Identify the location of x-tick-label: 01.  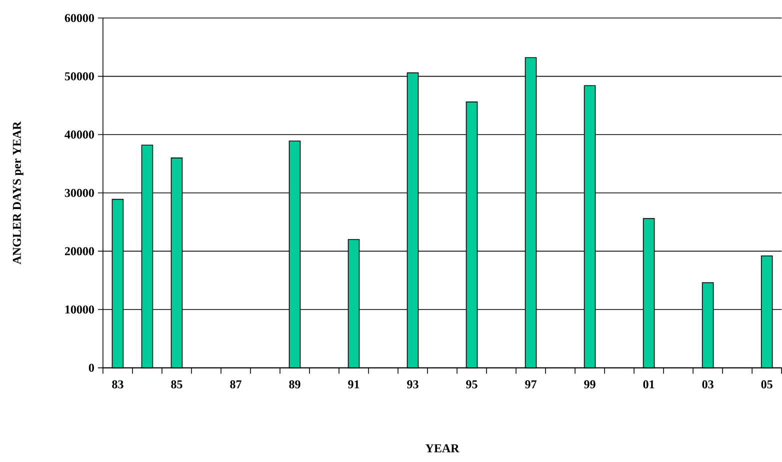
(648, 384).